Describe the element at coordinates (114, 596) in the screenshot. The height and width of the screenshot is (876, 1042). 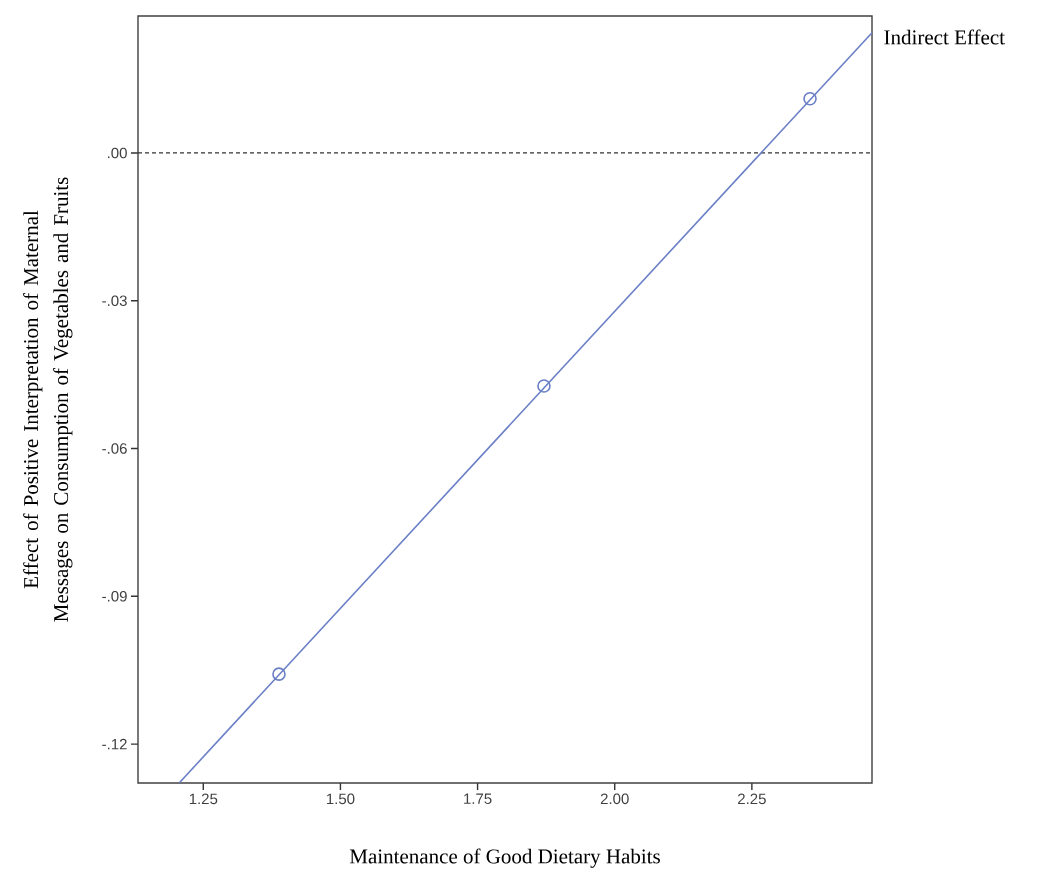
I see `y-tick-label: -.09` at that location.